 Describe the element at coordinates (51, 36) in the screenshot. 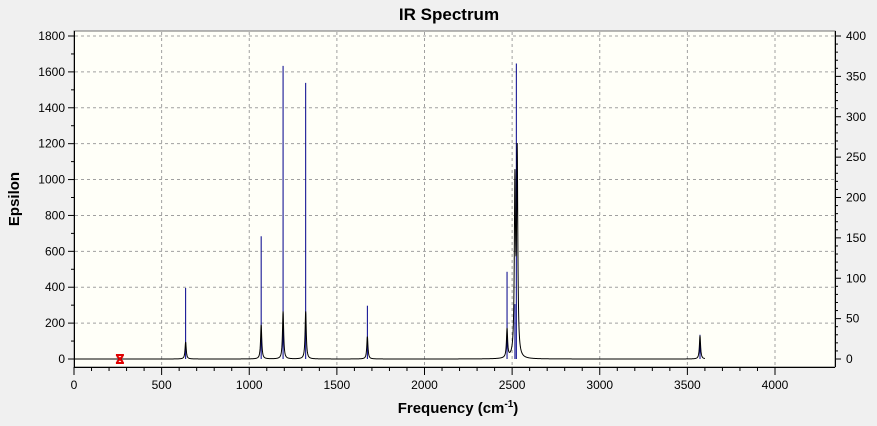

I see `y-left-tick-label: 1800` at that location.